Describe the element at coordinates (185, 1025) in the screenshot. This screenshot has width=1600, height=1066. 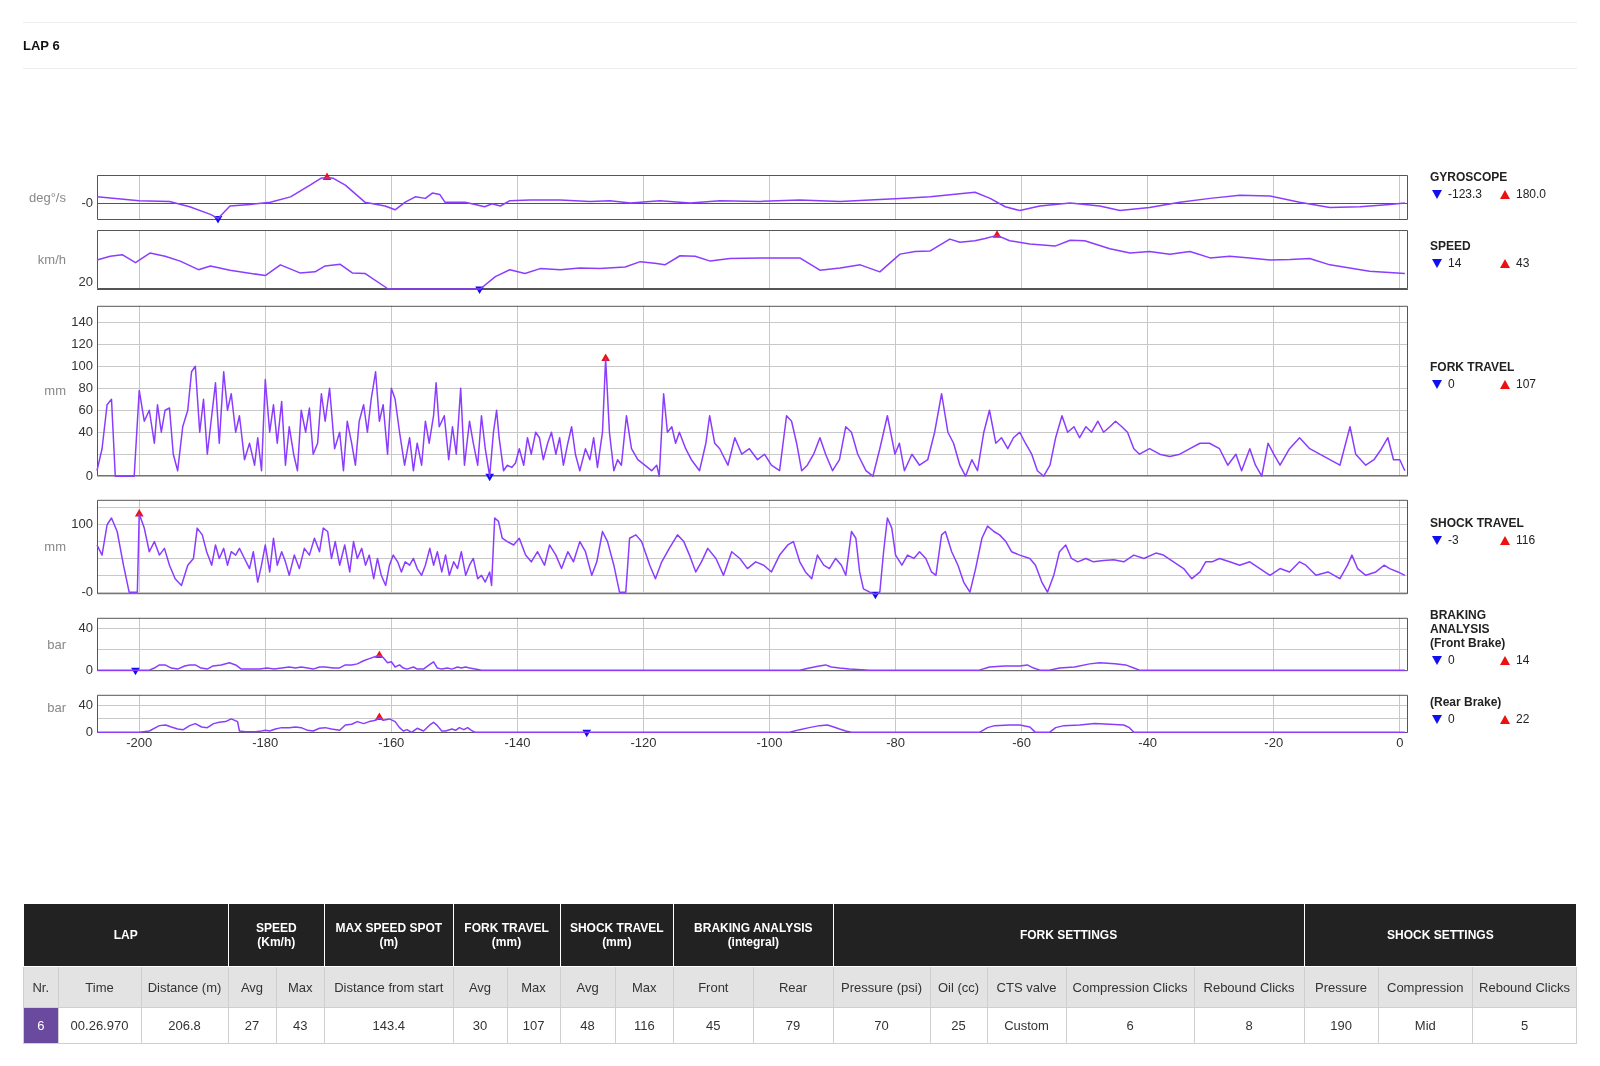
I see `text: 206.8` at that location.